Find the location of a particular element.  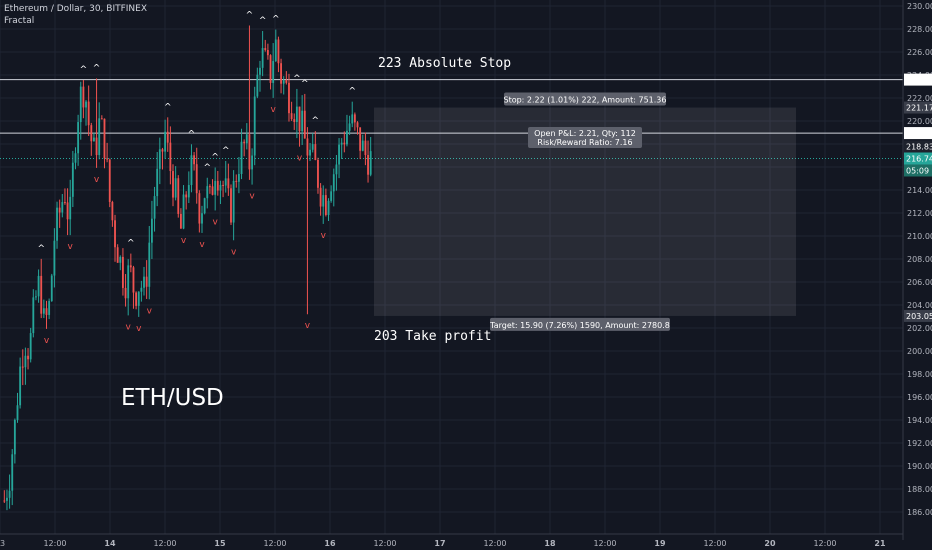

y-tick-label: 210.00 is located at coordinates (919, 236).